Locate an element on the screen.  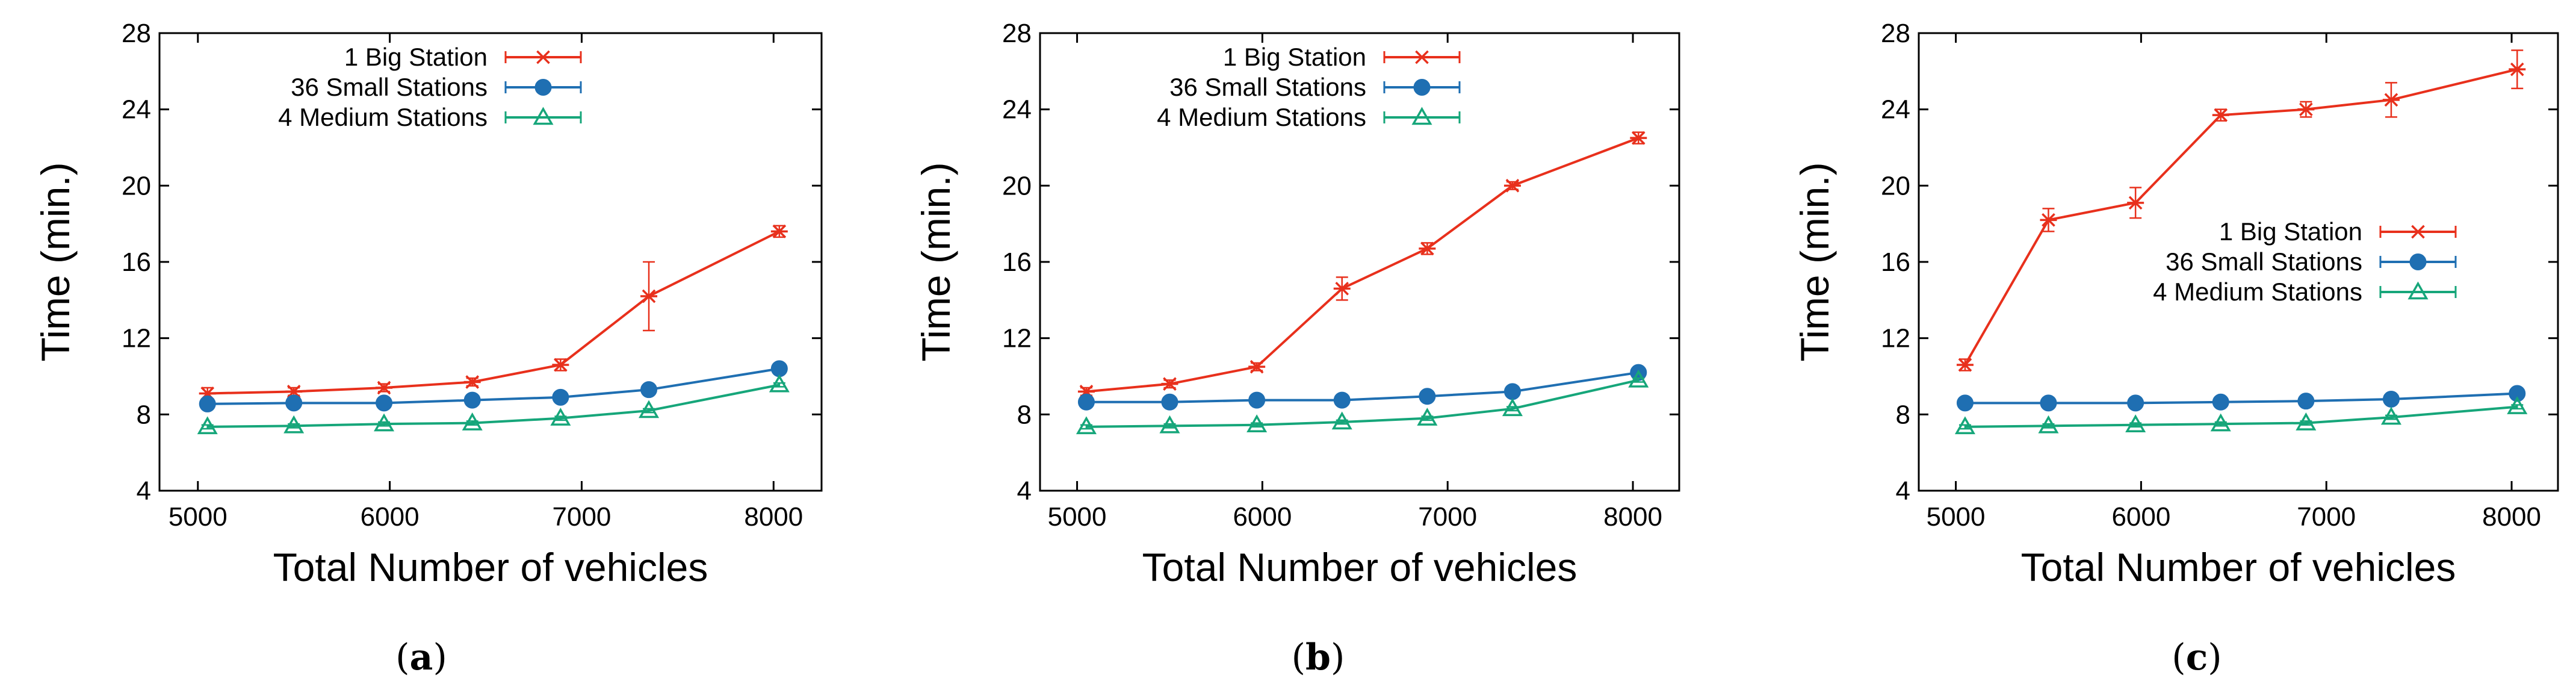
panel-caption-letter: b is located at coordinates (1318, 657).